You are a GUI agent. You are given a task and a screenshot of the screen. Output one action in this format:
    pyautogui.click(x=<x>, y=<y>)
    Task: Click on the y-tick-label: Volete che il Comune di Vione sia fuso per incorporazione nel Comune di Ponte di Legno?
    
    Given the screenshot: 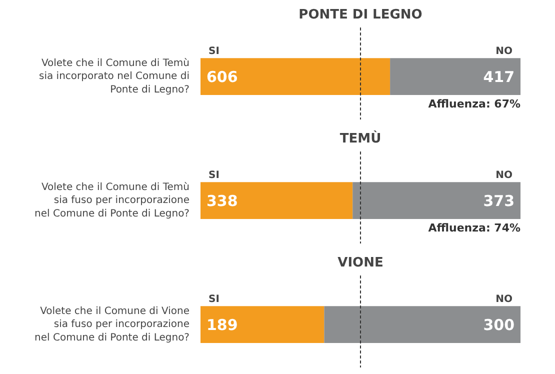 What is the action you would take?
    pyautogui.click(x=112, y=325)
    